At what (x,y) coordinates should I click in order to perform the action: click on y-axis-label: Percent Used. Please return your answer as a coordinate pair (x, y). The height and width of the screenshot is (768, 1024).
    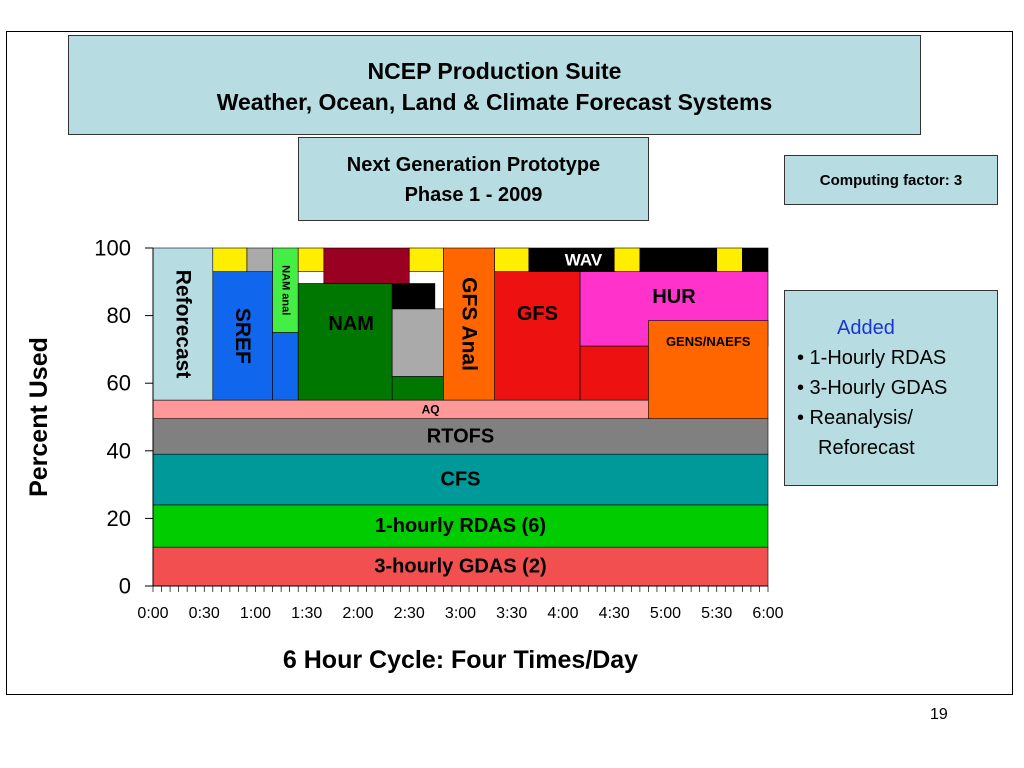
    Looking at the image, I should click on (39, 417).